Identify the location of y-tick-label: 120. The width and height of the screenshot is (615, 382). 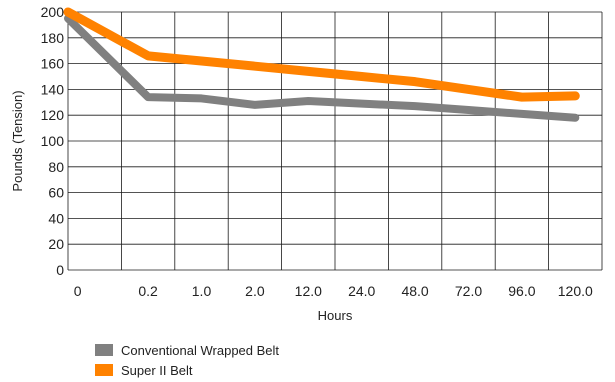
(53, 115).